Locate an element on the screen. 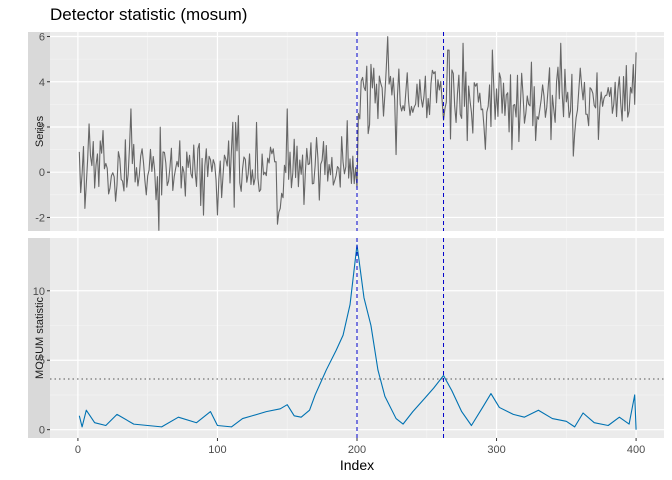 This screenshot has height=480, width=672. panel-strip-label-series: Series is located at coordinates (40, 131).